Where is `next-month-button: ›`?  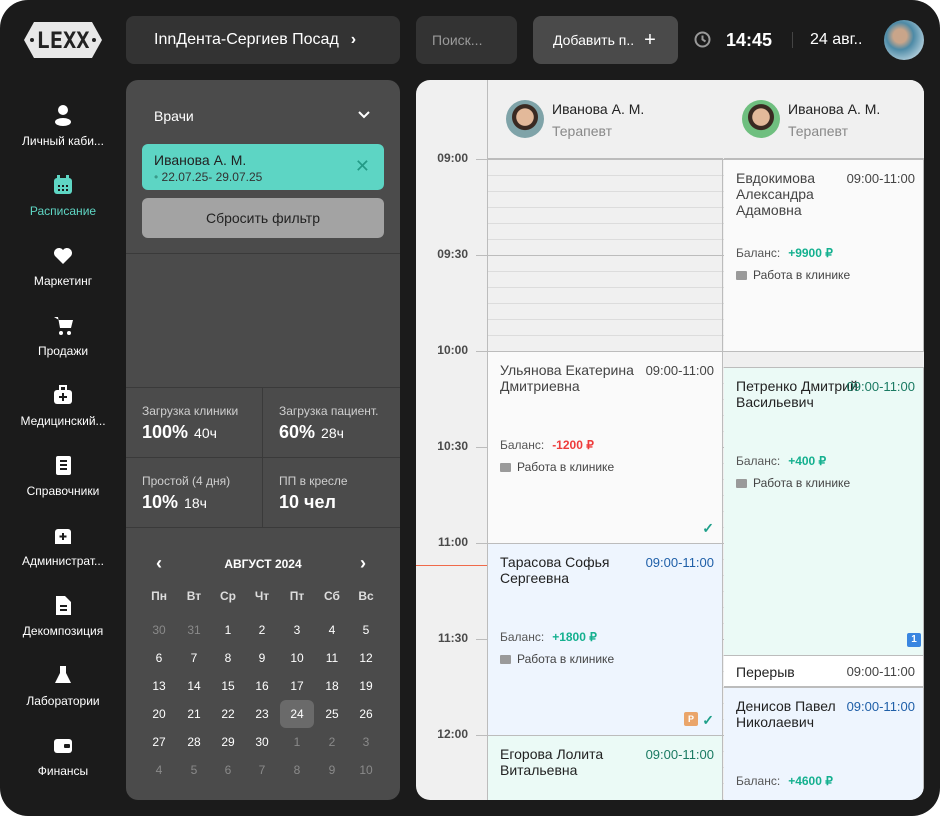 next-month-button: › is located at coordinates (363, 563).